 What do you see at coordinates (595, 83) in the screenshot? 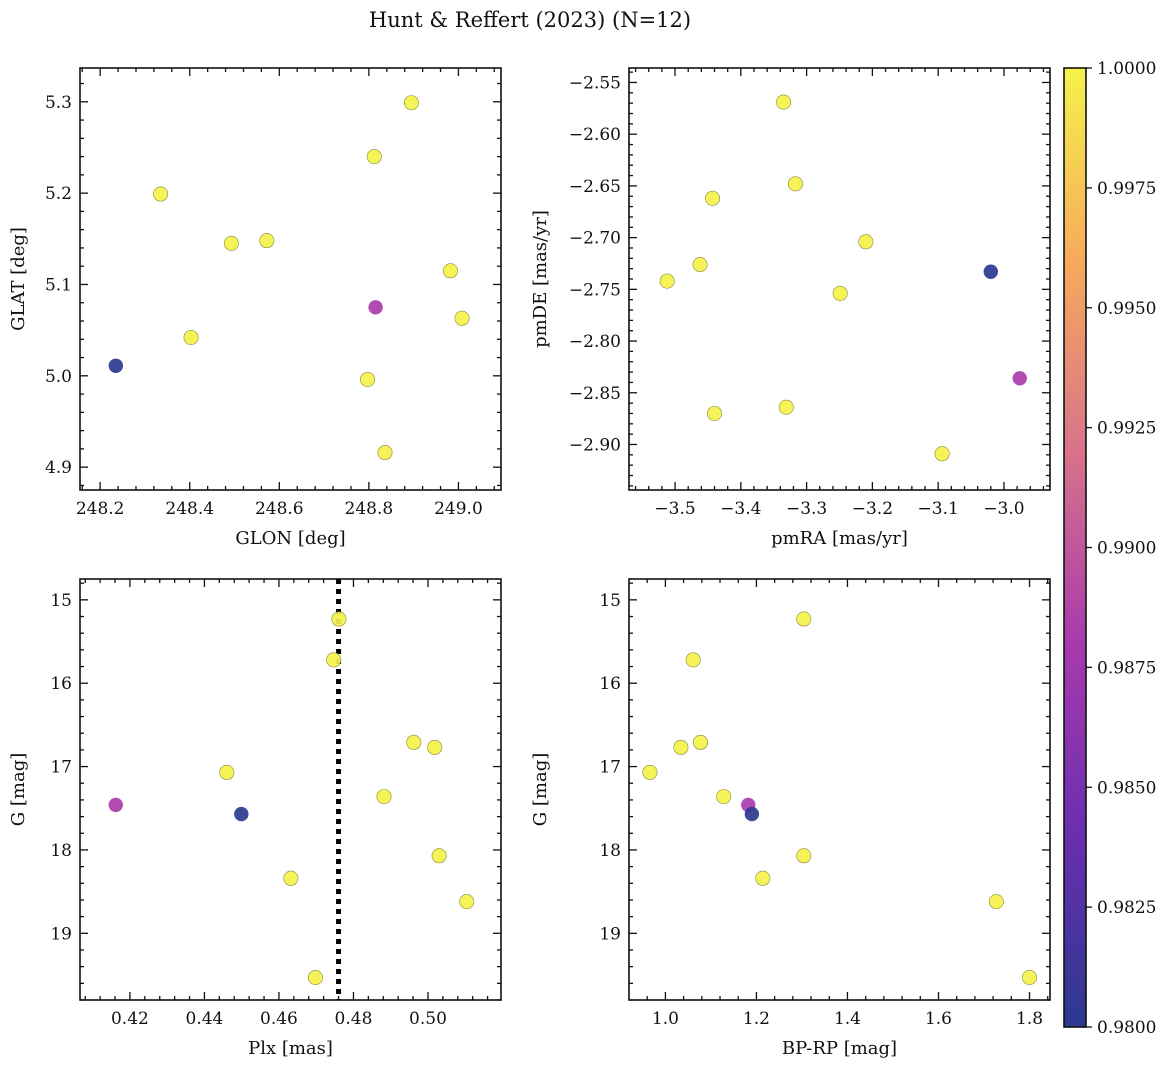
I see `y-tick-label: −2.55` at bounding box center [595, 83].